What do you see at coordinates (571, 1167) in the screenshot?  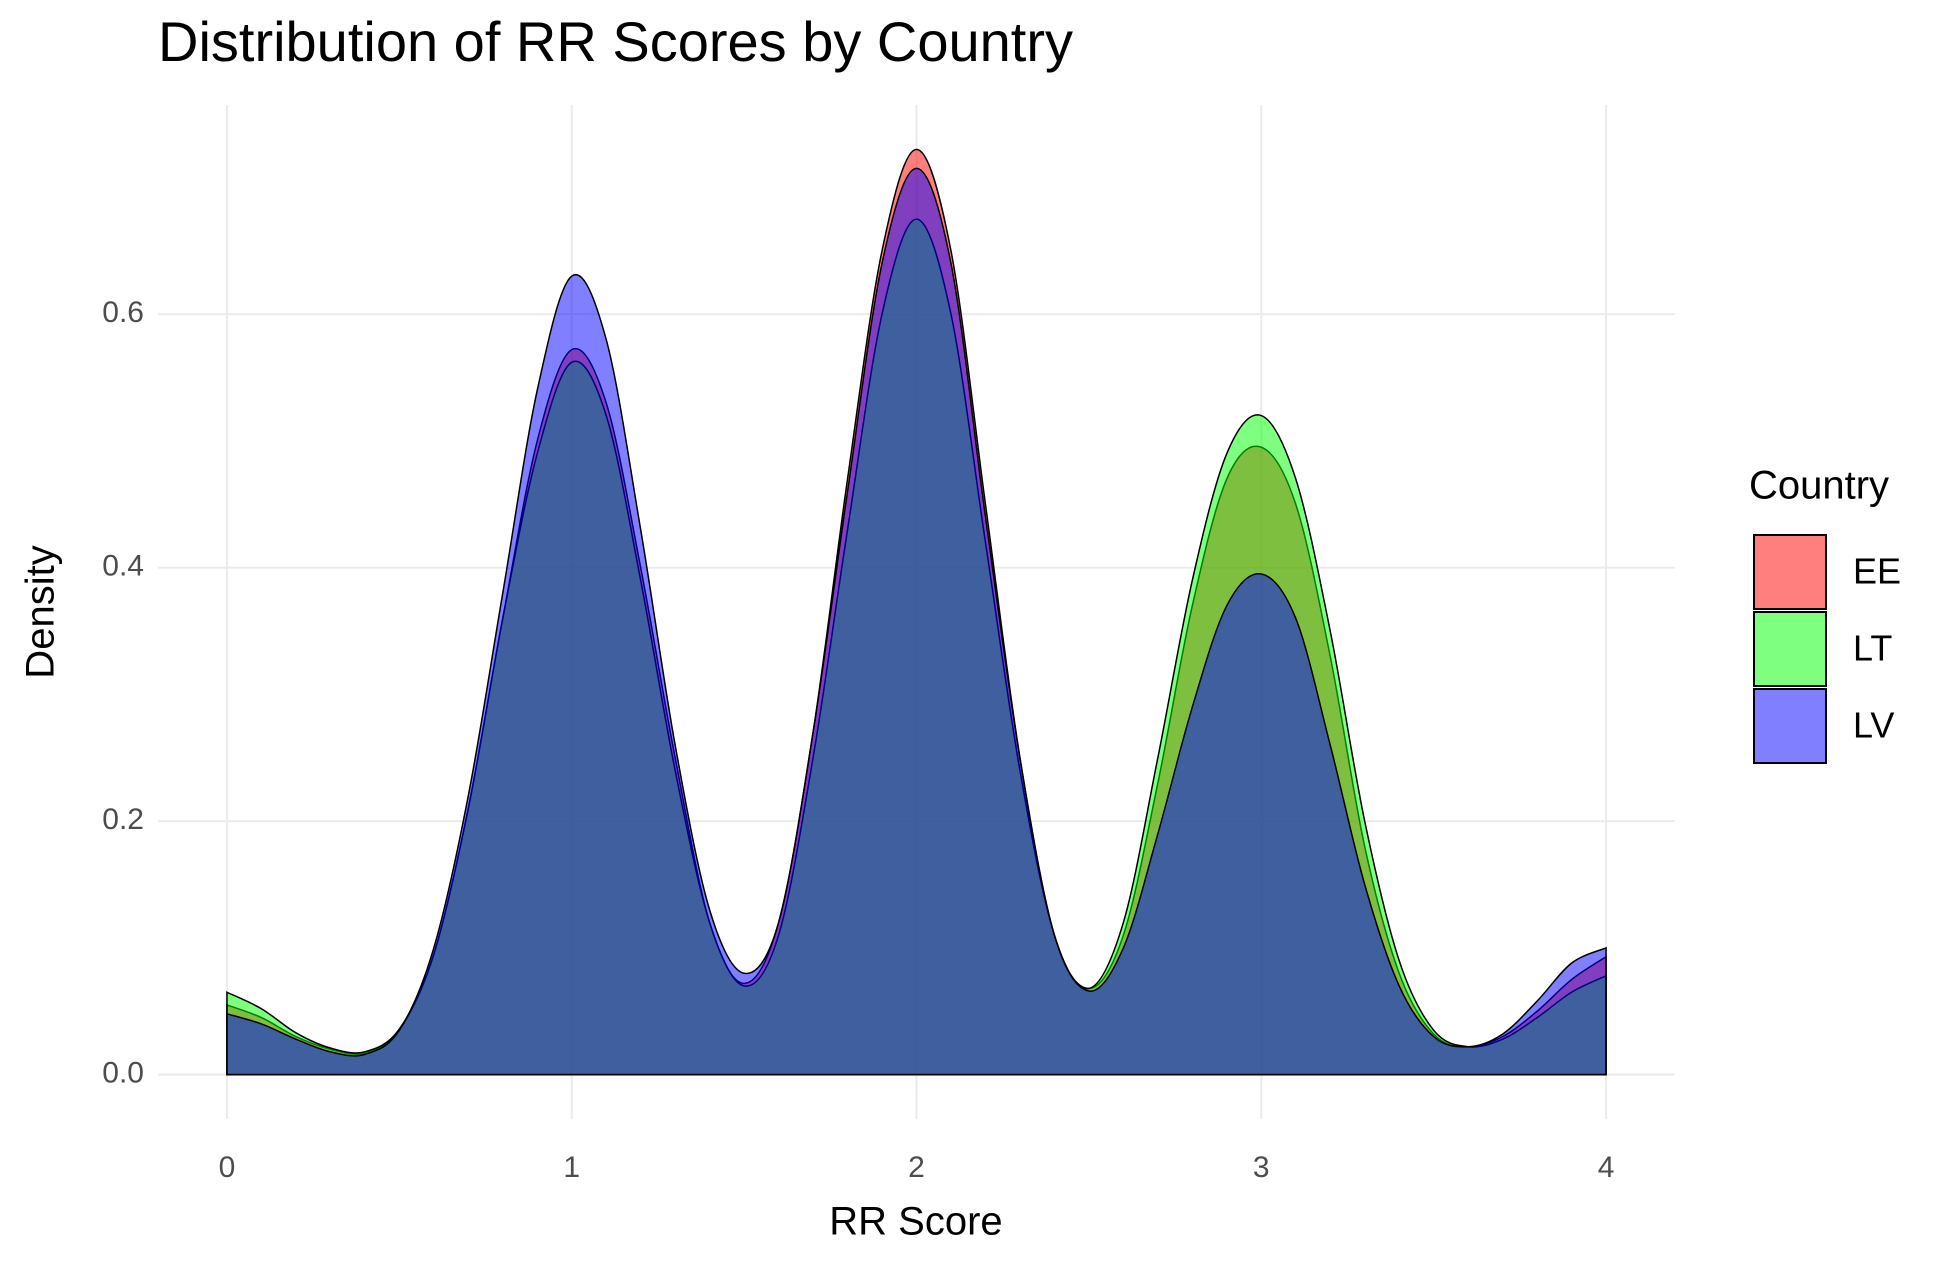 I see `x-tick-label: 1` at bounding box center [571, 1167].